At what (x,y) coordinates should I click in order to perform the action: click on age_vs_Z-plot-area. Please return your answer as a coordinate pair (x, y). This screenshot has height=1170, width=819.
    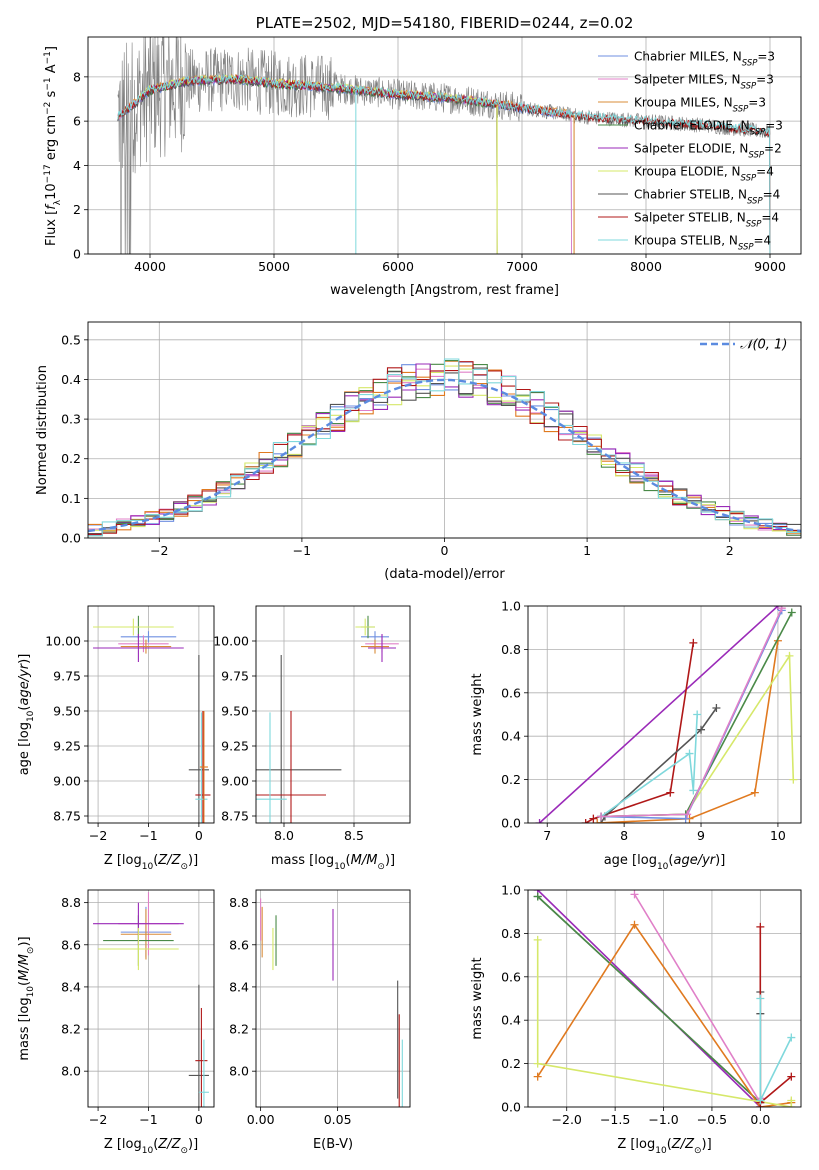
    Looking at the image, I should click on (152, 719).